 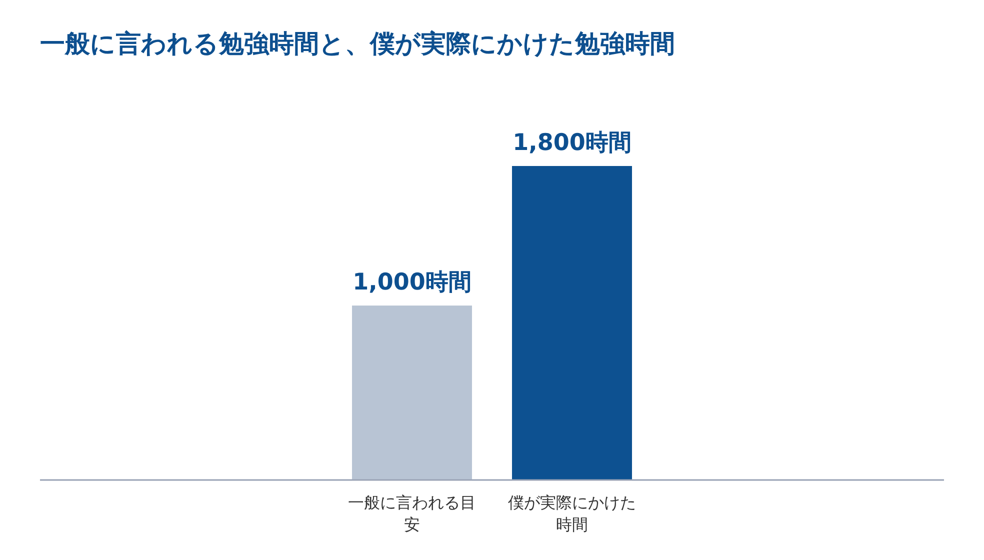 What do you see at coordinates (357, 43) in the screenshot?
I see `title: 一般に言われる勉強時間と、僕が実際にかけた勉強時間` at bounding box center [357, 43].